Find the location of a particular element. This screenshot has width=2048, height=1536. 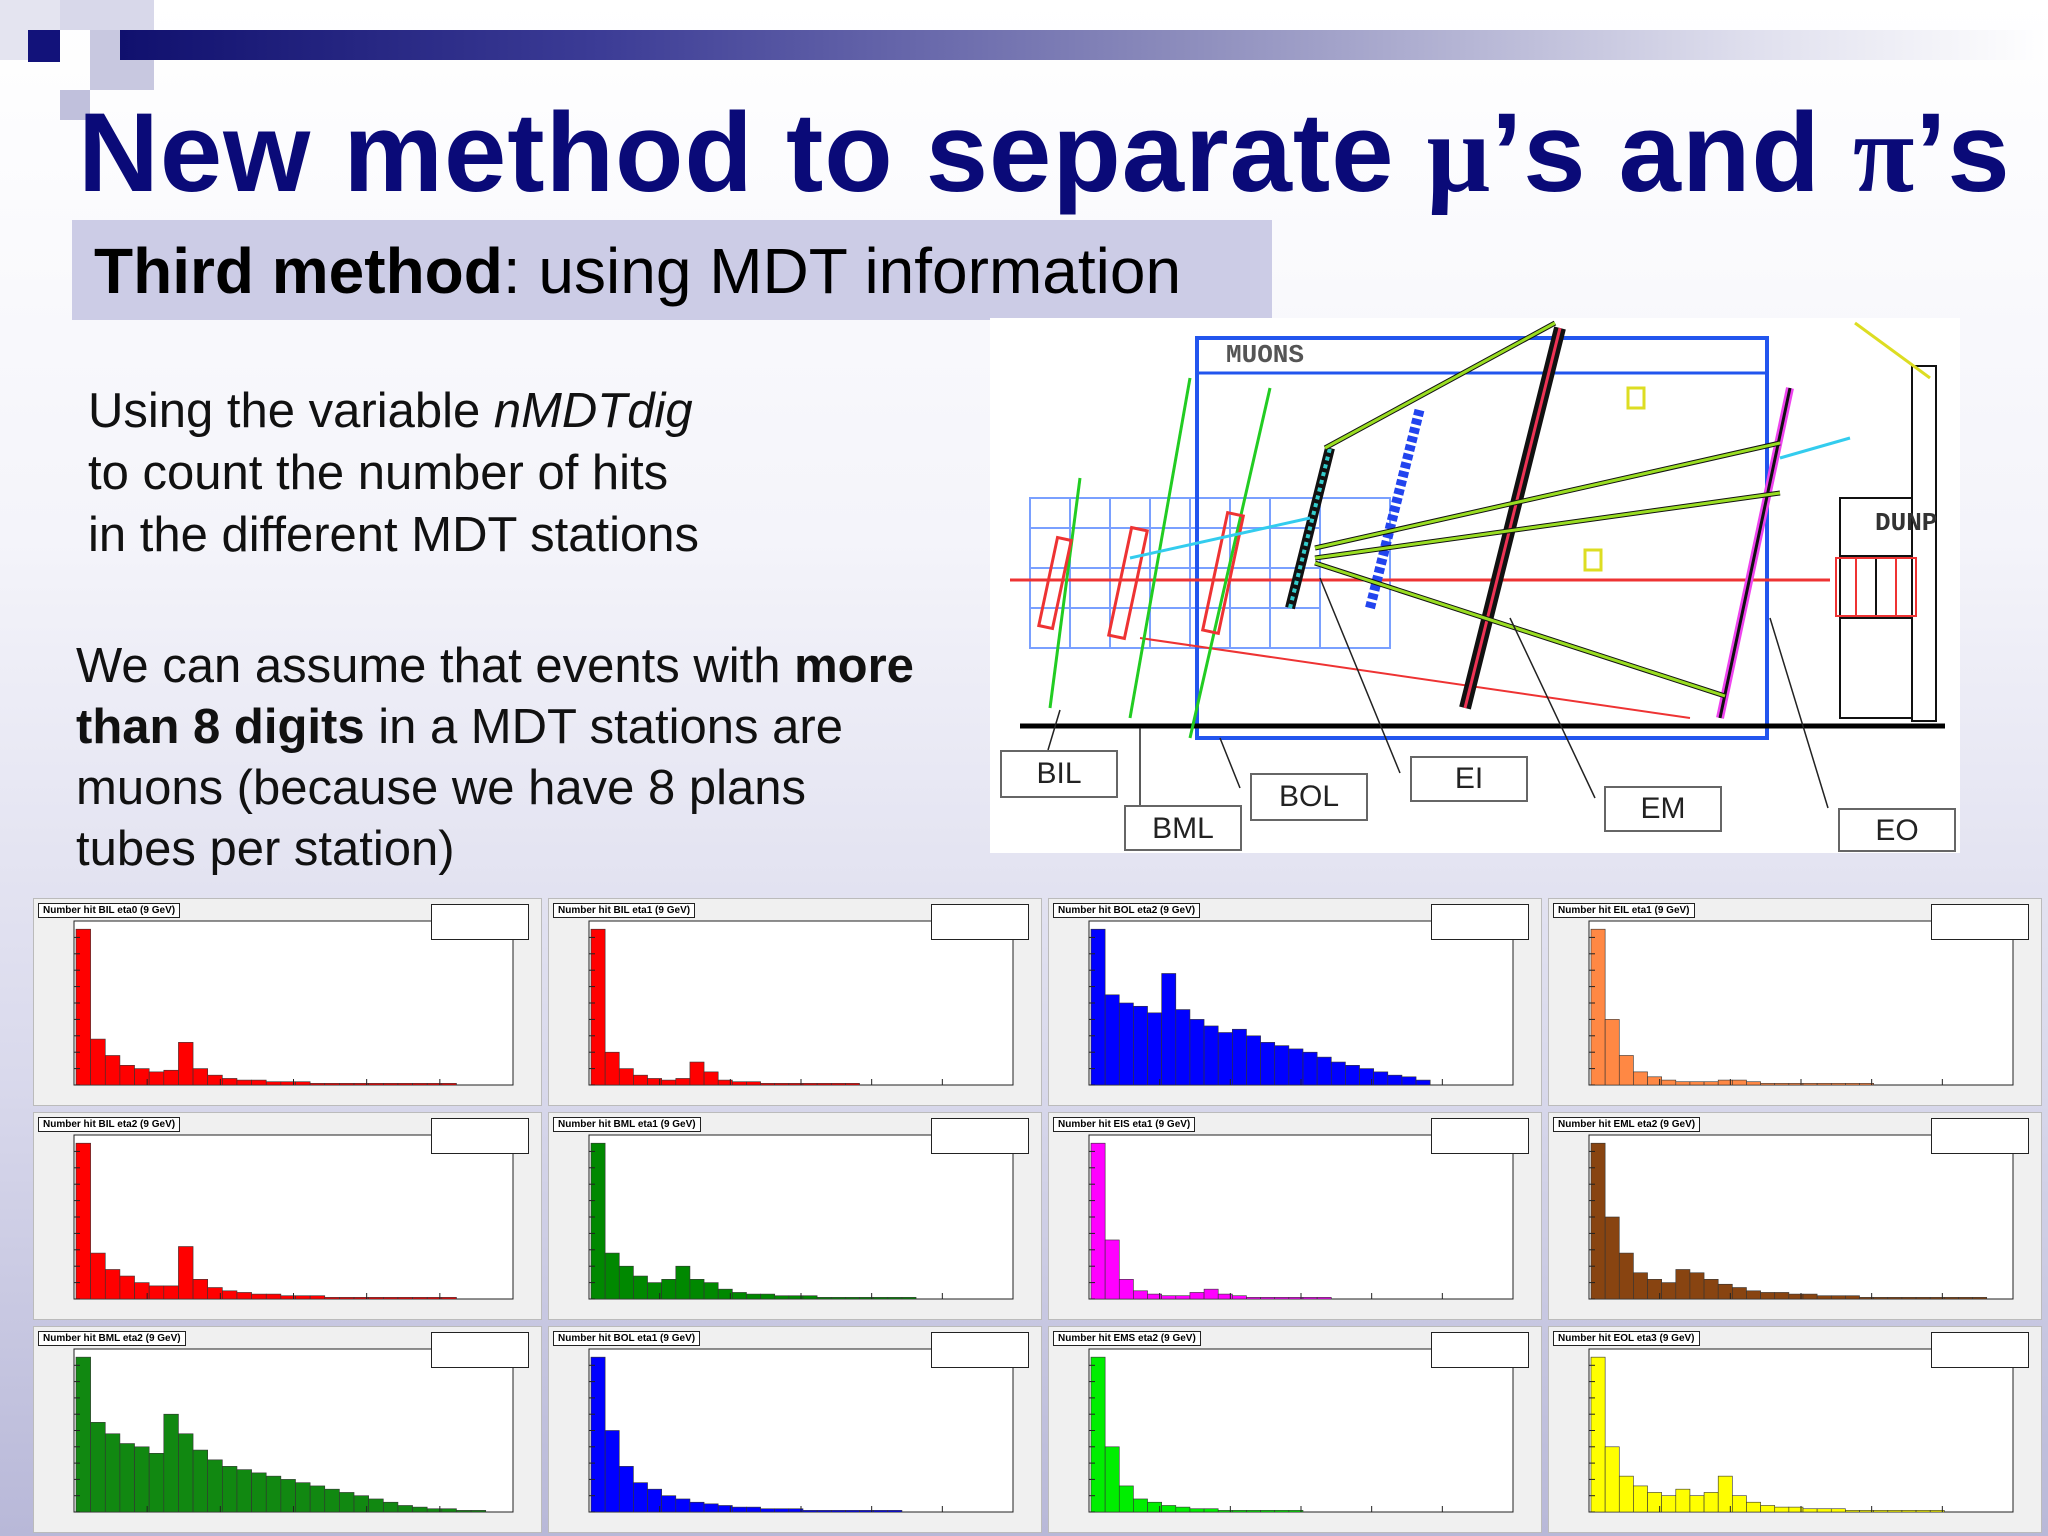

slide-title: New method to separate μ’s and π’s is located at coordinates (1044, 153).